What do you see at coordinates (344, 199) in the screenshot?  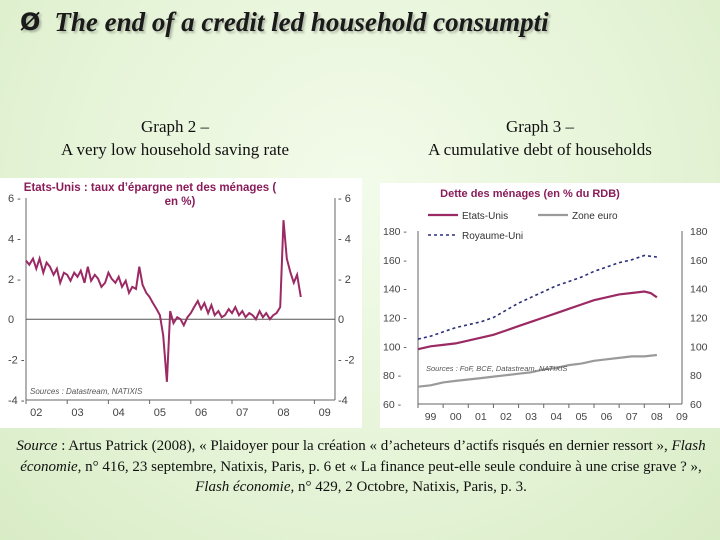 I see `chart2-ytick-right: - 6` at bounding box center [344, 199].